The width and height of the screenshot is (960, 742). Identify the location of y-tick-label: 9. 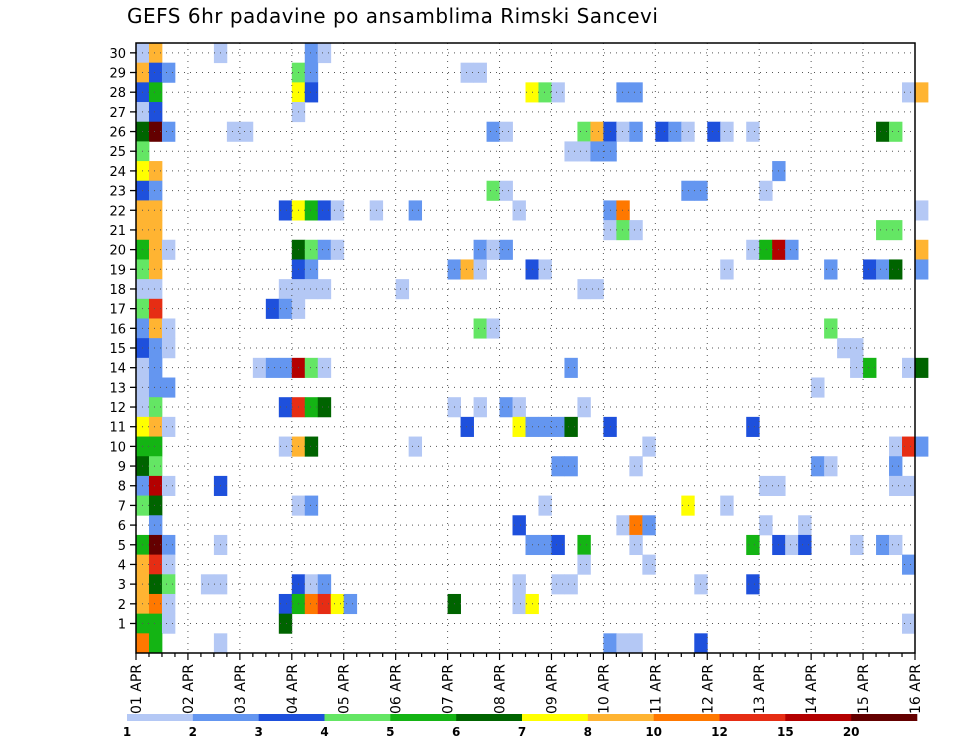
(122, 467).